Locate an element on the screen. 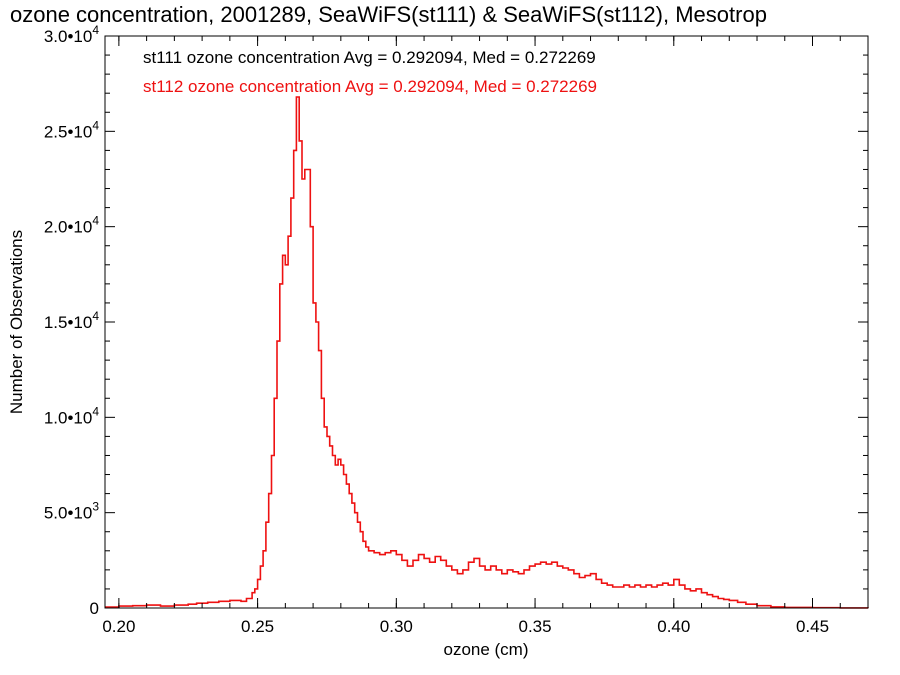 This screenshot has width=900, height=675. y-tick-label: 5.0•103 is located at coordinates (72, 511).